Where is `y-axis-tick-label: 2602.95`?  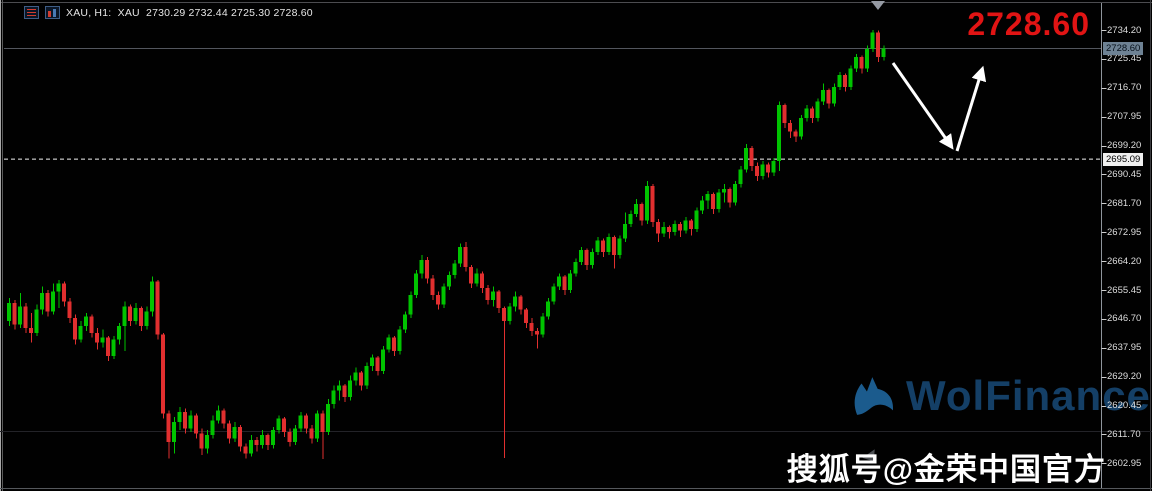 y-axis-tick-label: 2602.95 is located at coordinates (1124, 463).